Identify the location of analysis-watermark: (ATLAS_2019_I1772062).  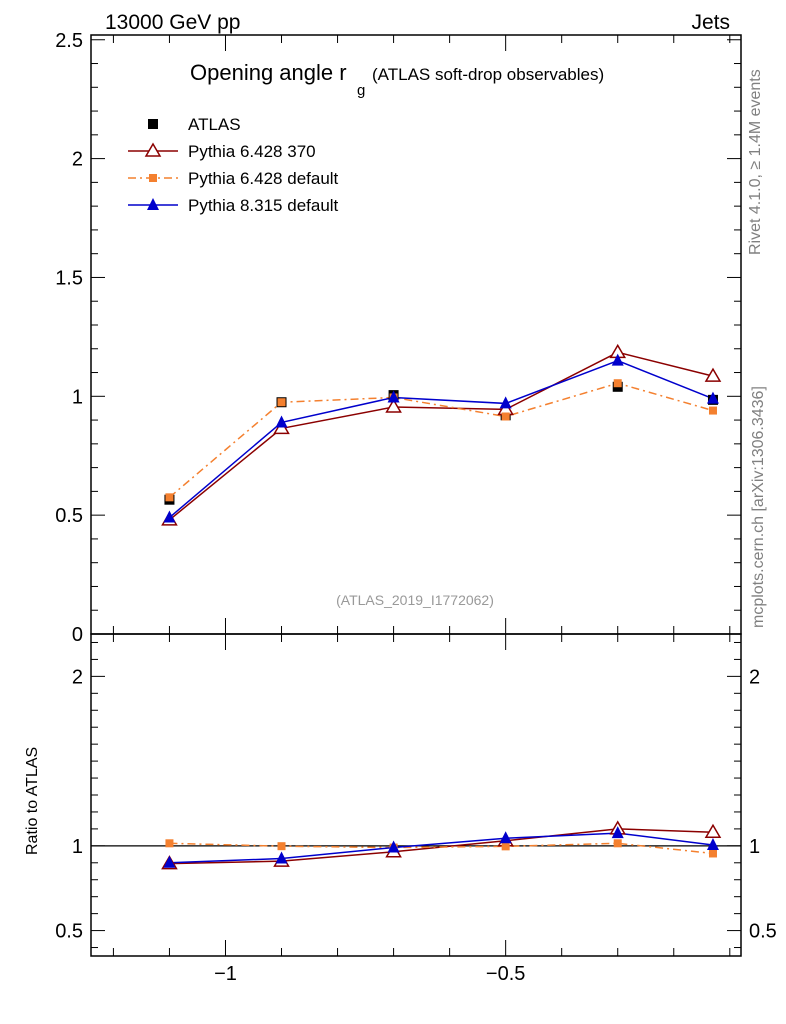
(415, 600).